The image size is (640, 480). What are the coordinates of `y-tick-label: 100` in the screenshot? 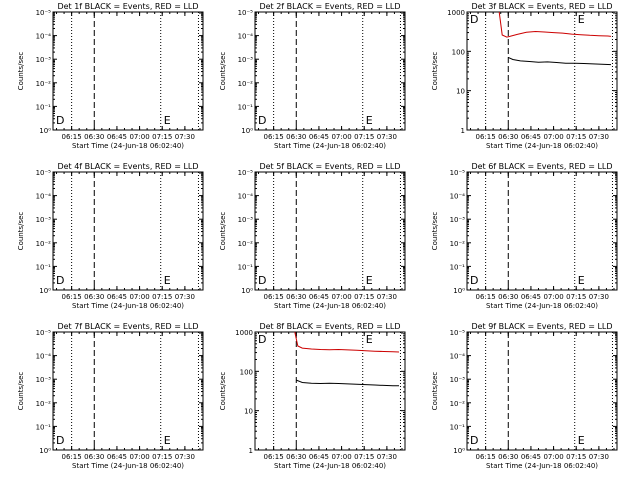 It's located at (246, 372).